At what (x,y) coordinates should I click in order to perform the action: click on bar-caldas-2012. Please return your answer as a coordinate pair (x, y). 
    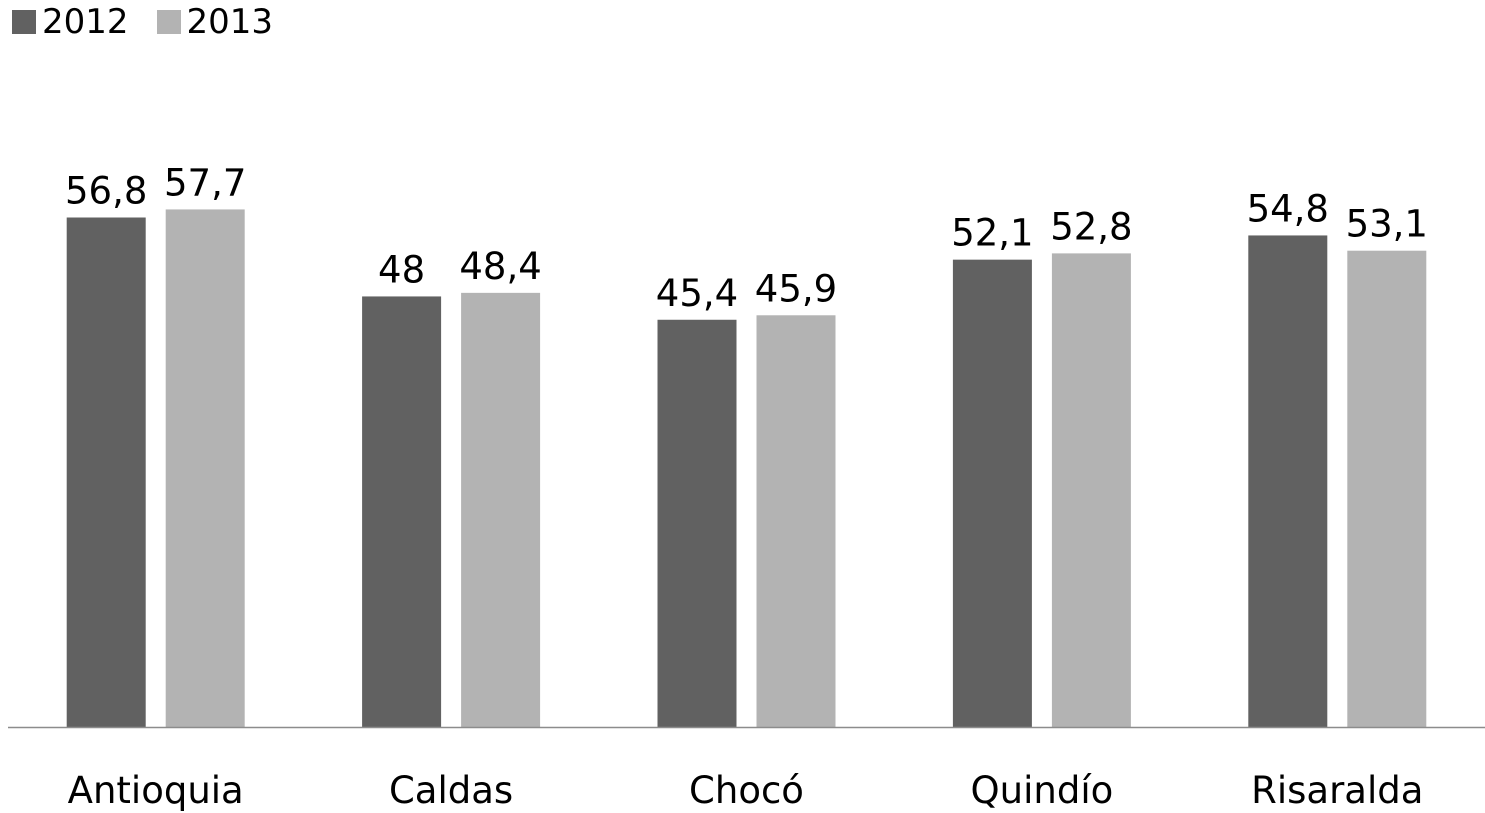
    Looking at the image, I should click on (402, 511).